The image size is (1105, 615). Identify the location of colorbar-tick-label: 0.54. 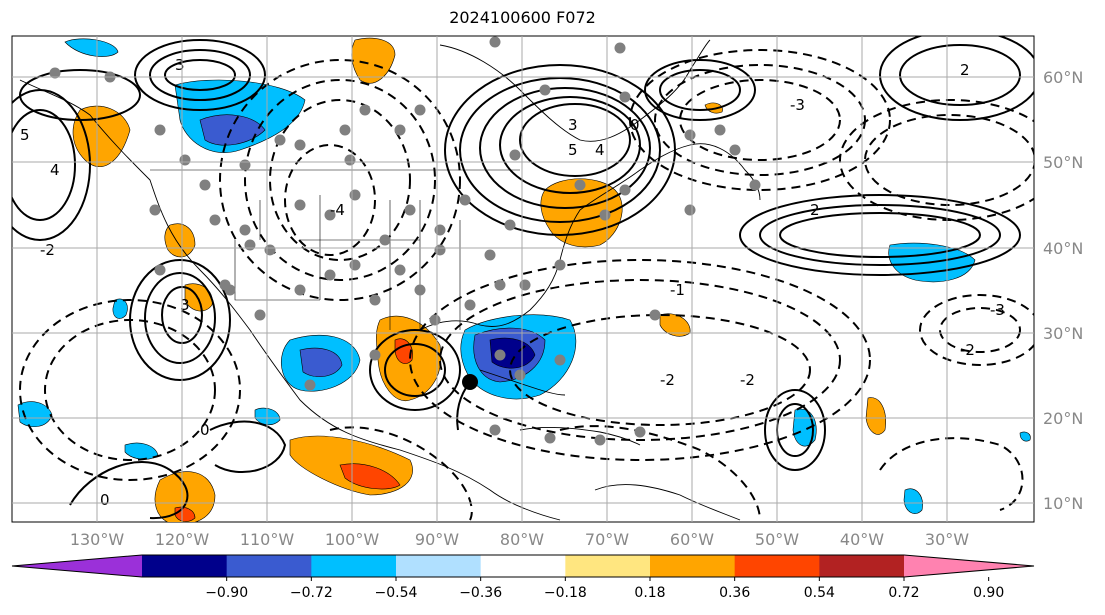
(819, 593).